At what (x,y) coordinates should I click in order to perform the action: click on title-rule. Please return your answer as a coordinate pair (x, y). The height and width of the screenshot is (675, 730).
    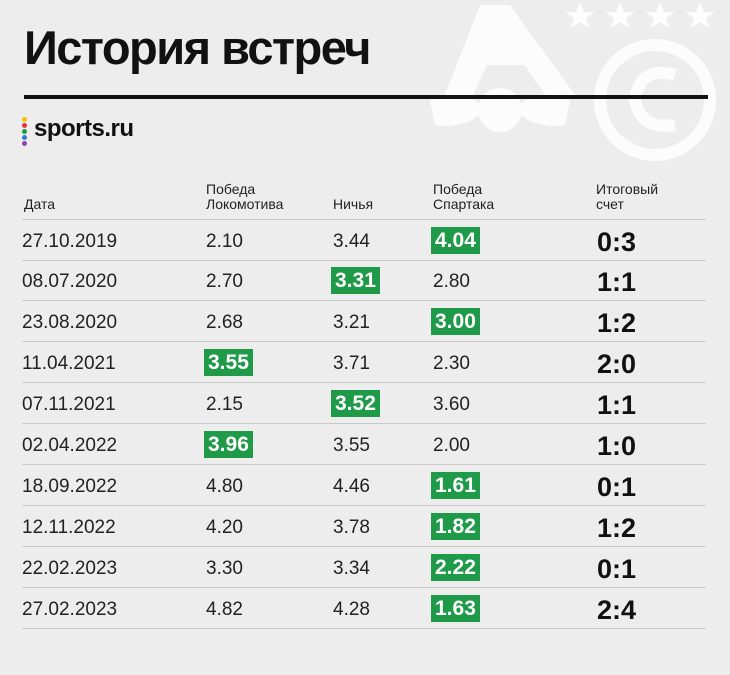
    Looking at the image, I should click on (366, 97).